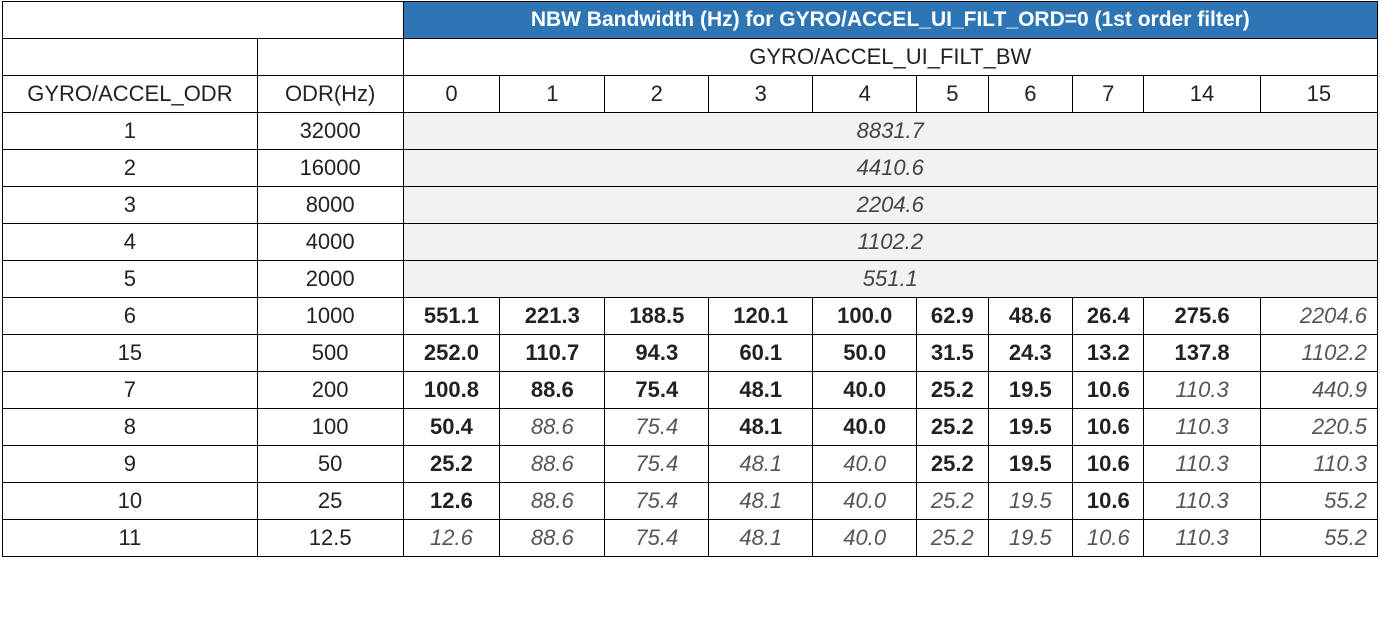  Describe the element at coordinates (552, 353) in the screenshot. I see `bandwidth-value-cell: 110.7` at that location.